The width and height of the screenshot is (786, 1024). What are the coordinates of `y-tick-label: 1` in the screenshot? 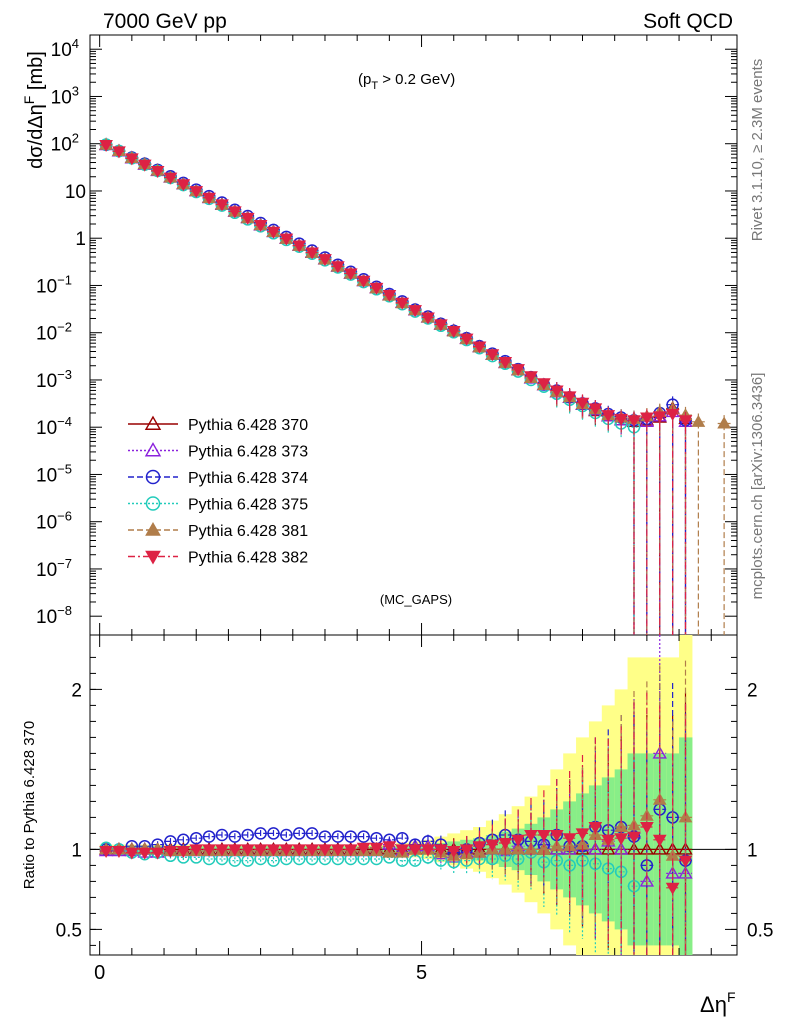 It's located at (80, 239).